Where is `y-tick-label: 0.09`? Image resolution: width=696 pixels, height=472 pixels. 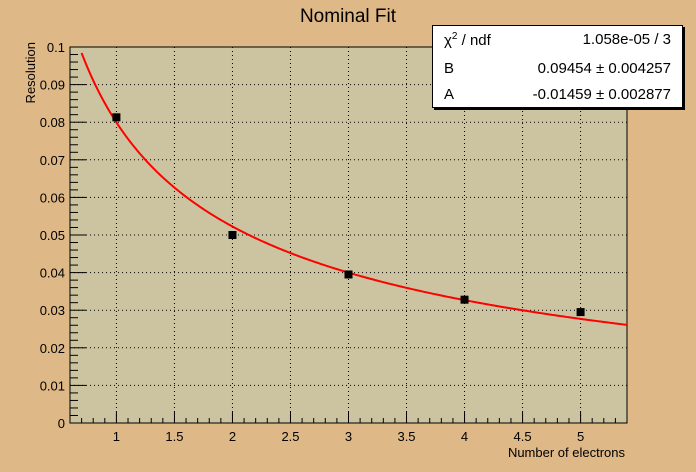
y-tick-label: 0.09 is located at coordinates (52, 85).